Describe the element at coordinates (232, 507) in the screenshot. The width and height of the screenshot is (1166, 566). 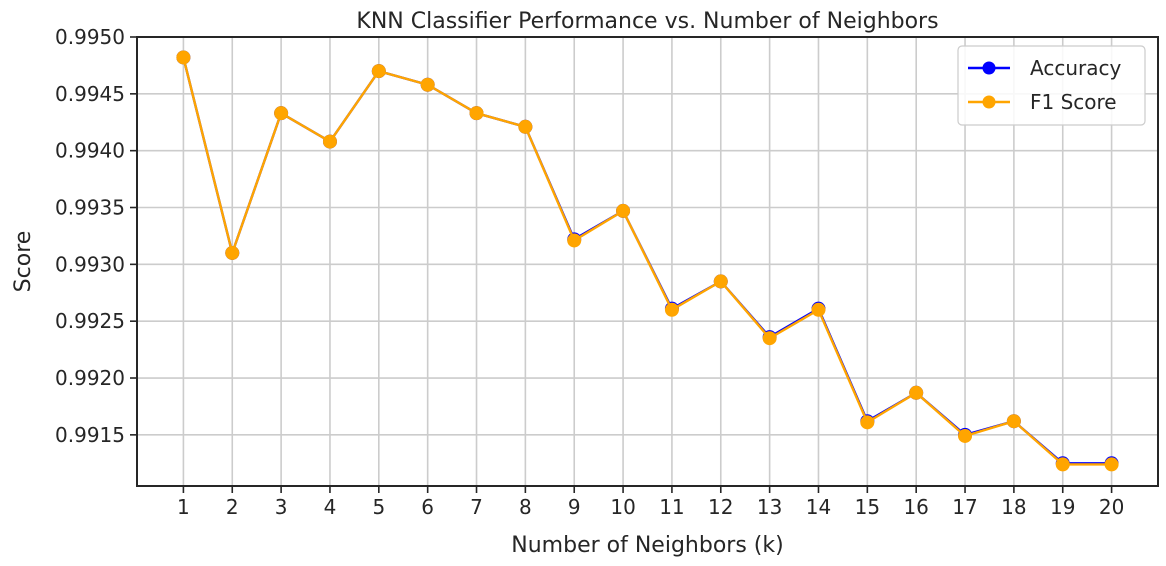
I see `x-tick-label: 2` at that location.